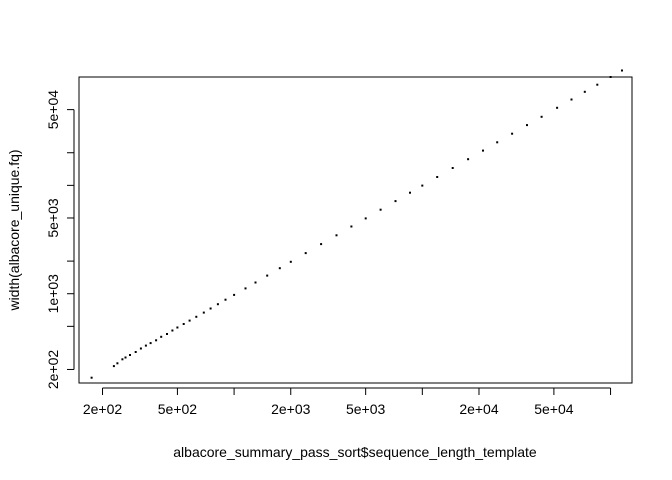 The height and width of the screenshot is (480, 672). I want to click on y-tick-label: 1e+03, so click(53, 294).